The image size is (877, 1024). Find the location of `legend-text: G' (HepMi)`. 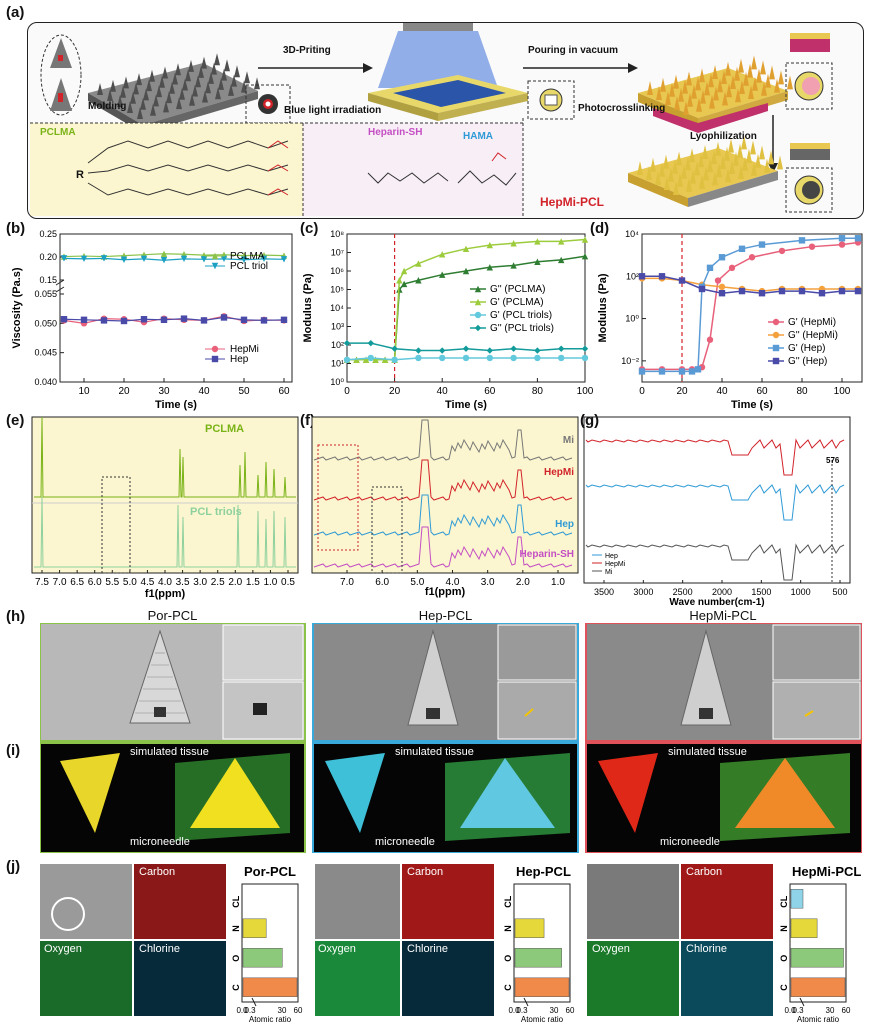

legend-text: G' (HepMi) is located at coordinates (812, 322).